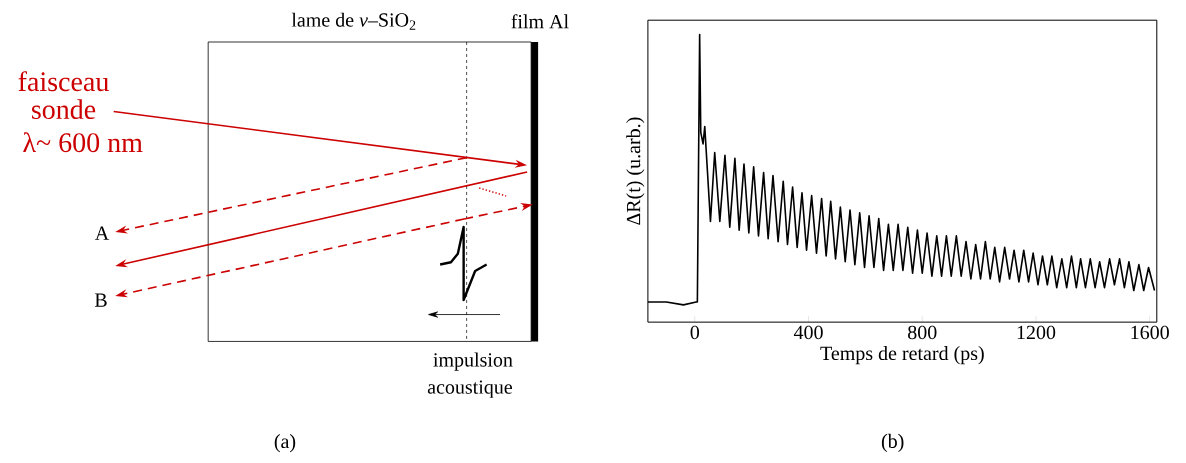 The height and width of the screenshot is (463, 1186). What do you see at coordinates (100, 300) in the screenshot?
I see `text: B` at bounding box center [100, 300].